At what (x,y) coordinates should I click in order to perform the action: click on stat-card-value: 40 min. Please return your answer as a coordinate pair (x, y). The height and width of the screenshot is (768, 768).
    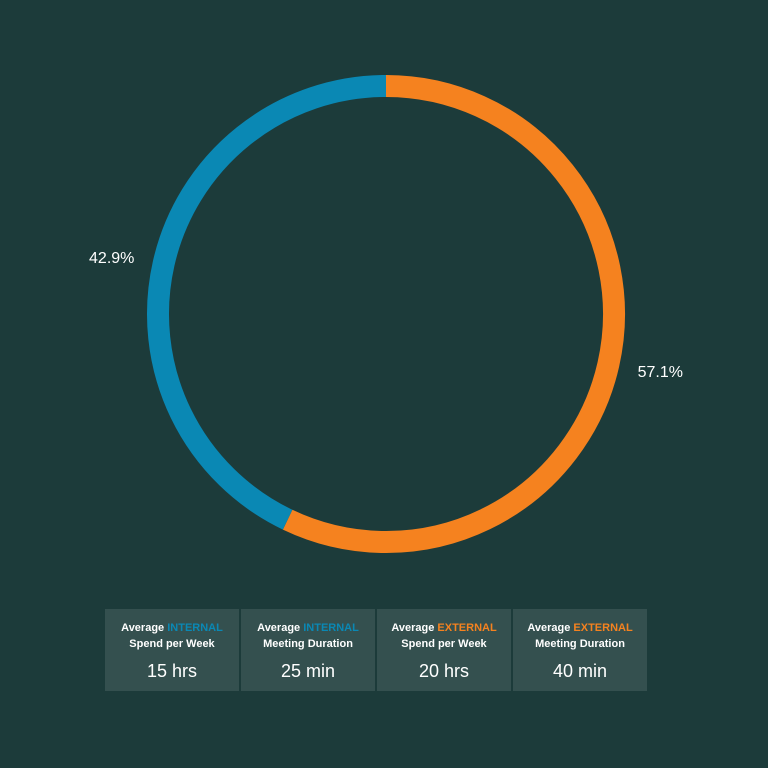
    Looking at the image, I should click on (580, 671).